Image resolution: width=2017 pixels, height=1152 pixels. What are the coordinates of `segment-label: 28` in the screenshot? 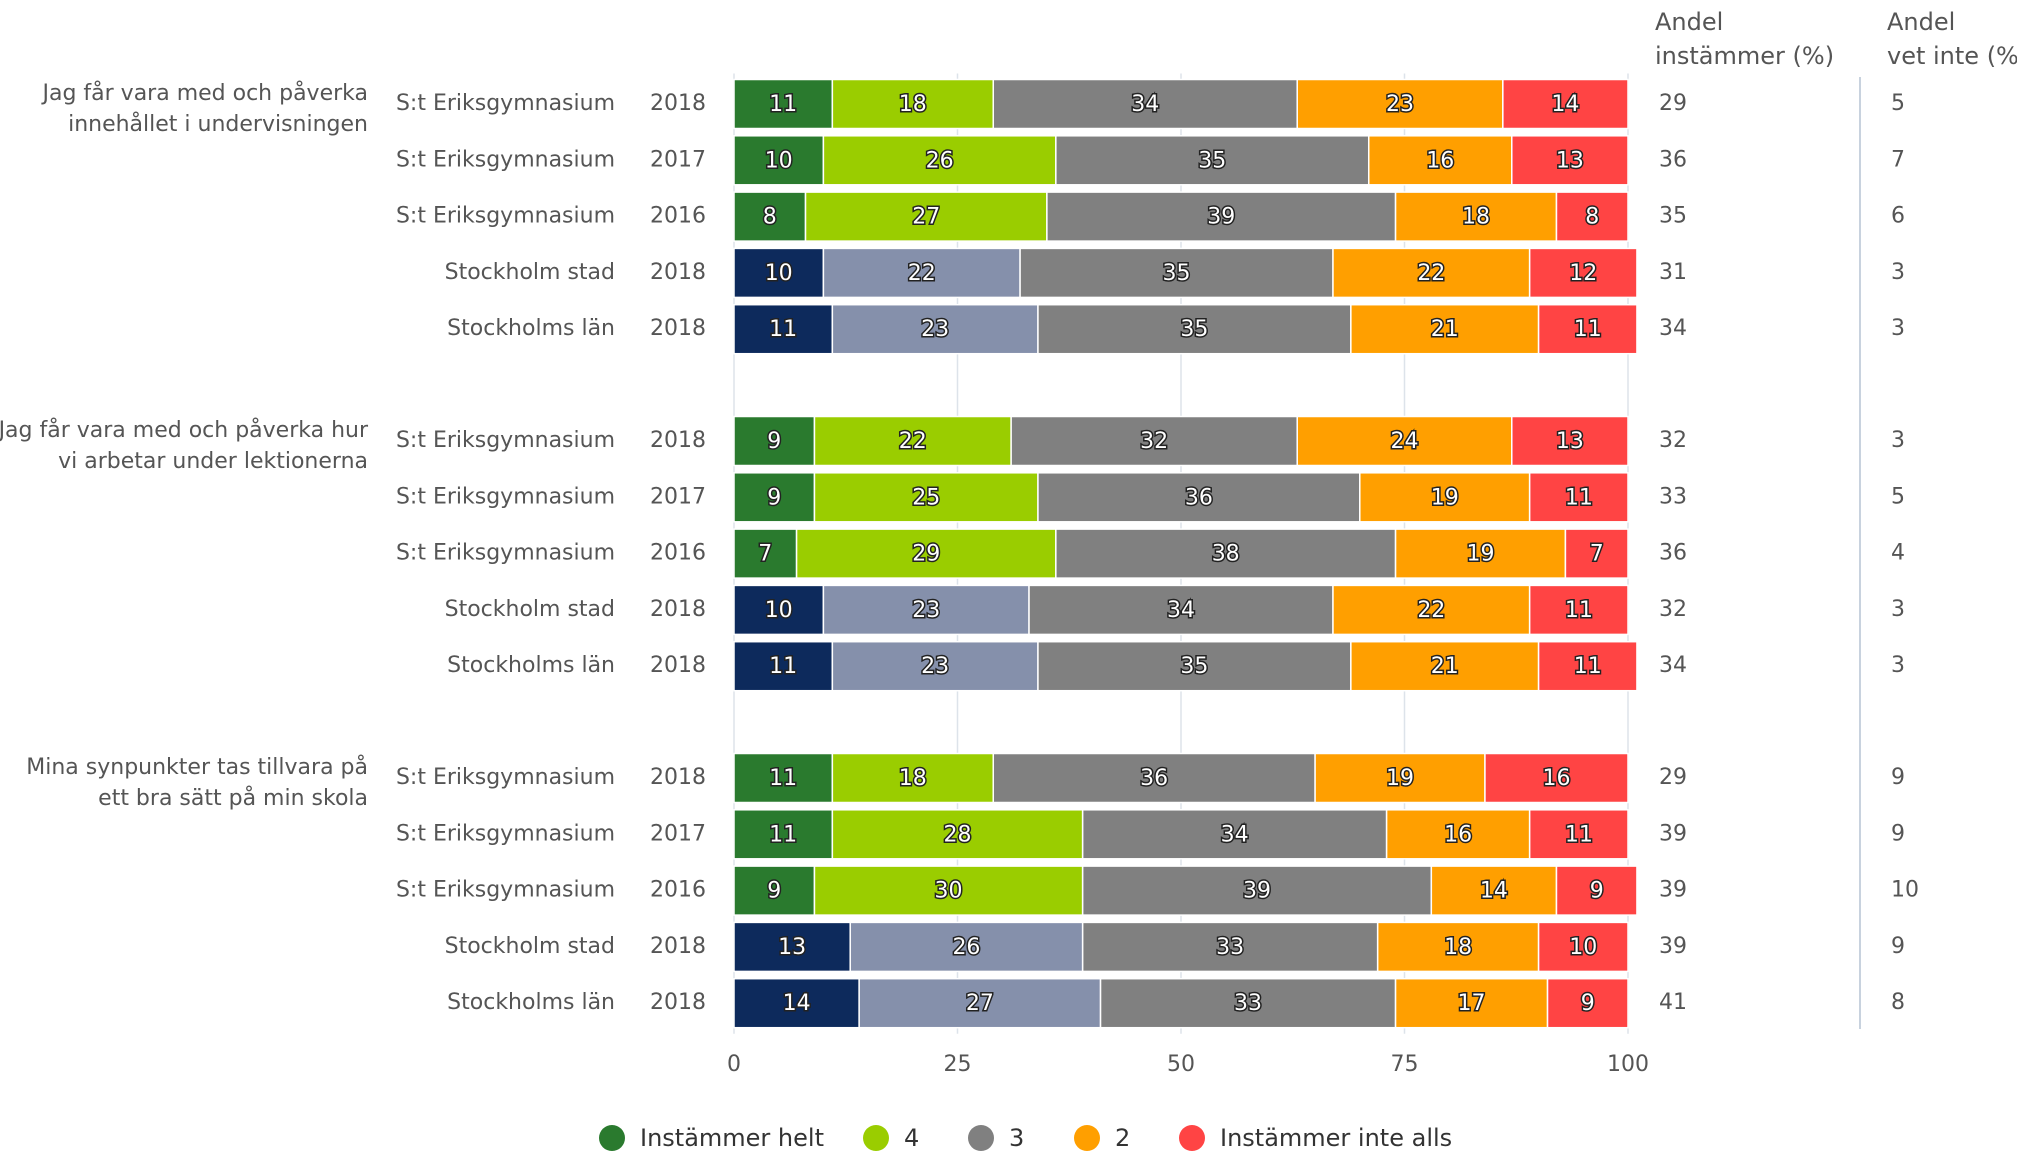 It's located at (958, 834).